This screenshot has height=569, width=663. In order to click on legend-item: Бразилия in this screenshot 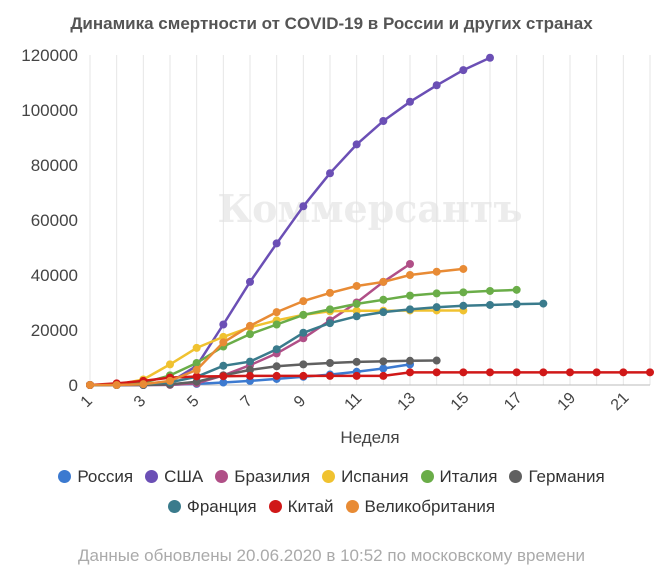, I will do `click(262, 477)`.